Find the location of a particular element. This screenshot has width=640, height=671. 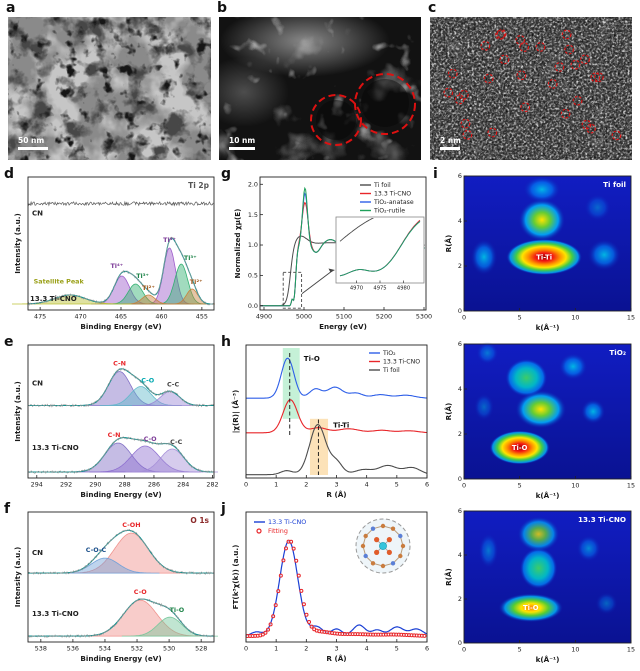

legend-label: TiO₂ is located at coordinates (389, 353).